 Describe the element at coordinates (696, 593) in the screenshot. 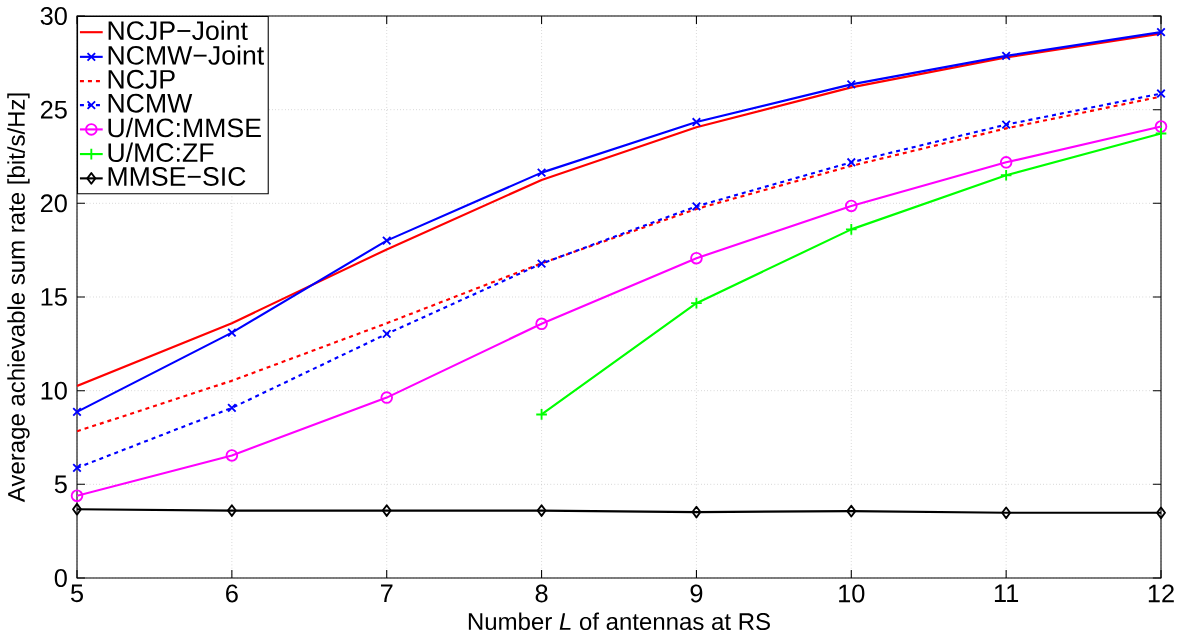

I see `x-tick-label: 9` at that location.